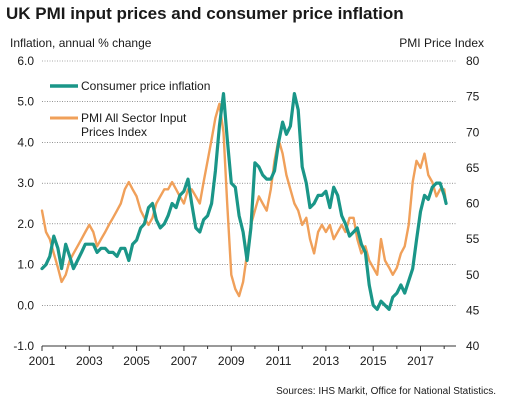 The width and height of the screenshot is (506, 403). What do you see at coordinates (25, 183) in the screenshot?
I see `left-tick-label: 3.0` at bounding box center [25, 183].